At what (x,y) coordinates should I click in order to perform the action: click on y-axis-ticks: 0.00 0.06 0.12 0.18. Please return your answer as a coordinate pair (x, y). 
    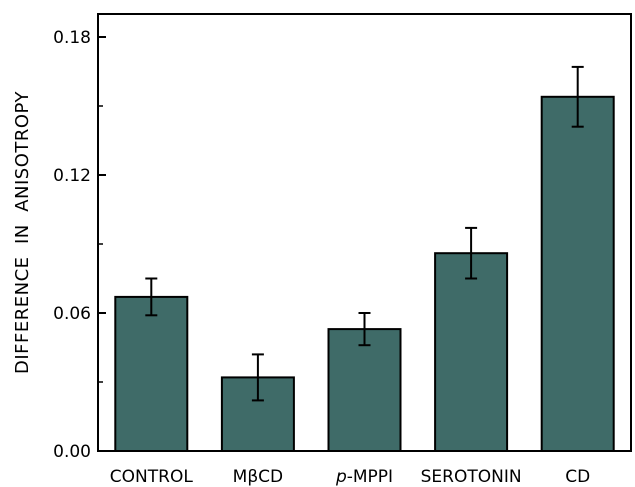
    Looking at the image, I should click on (79, 245).